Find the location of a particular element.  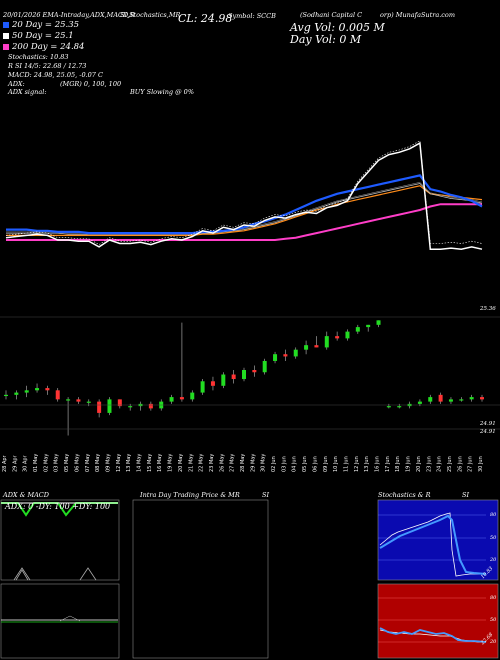

date-tick-label: 28 Apr is located at coordinates (5, 463).